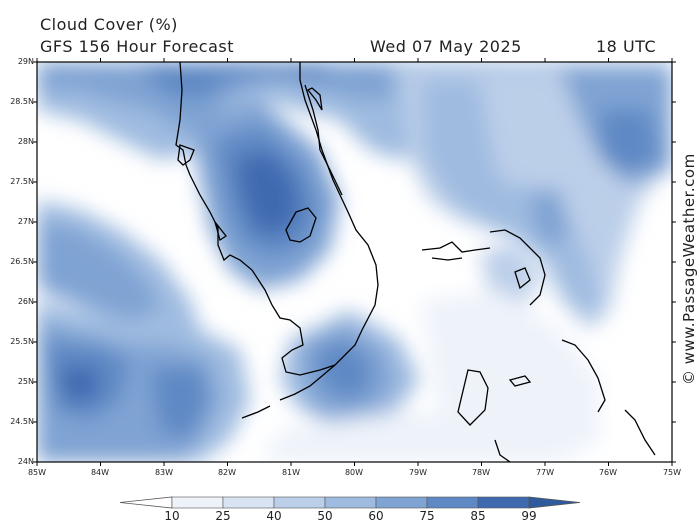 The height and width of the screenshot is (525, 700). What do you see at coordinates (22, 421) in the screenshot?
I see `lat-label-24.5n: 24.5N` at bounding box center [22, 421].